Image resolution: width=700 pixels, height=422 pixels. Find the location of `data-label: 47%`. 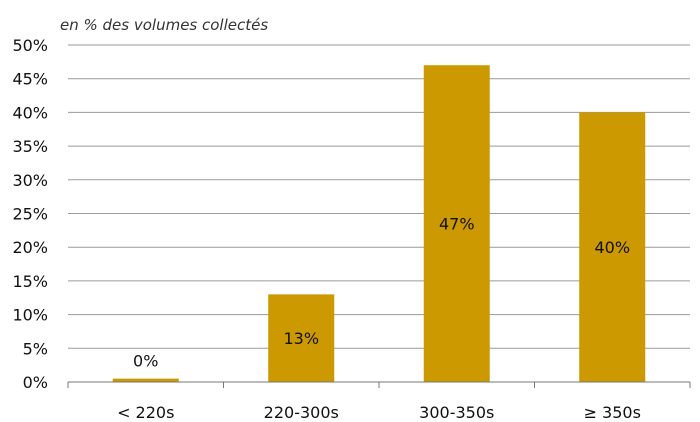

data-label: 47% is located at coordinates (457, 224).